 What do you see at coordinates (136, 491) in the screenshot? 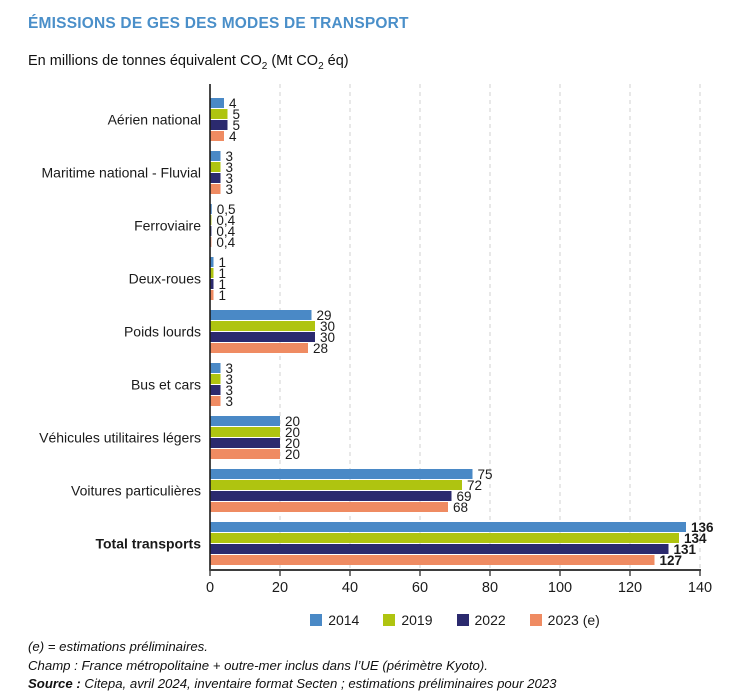
I see `category-label: Voitures particulières` at bounding box center [136, 491].